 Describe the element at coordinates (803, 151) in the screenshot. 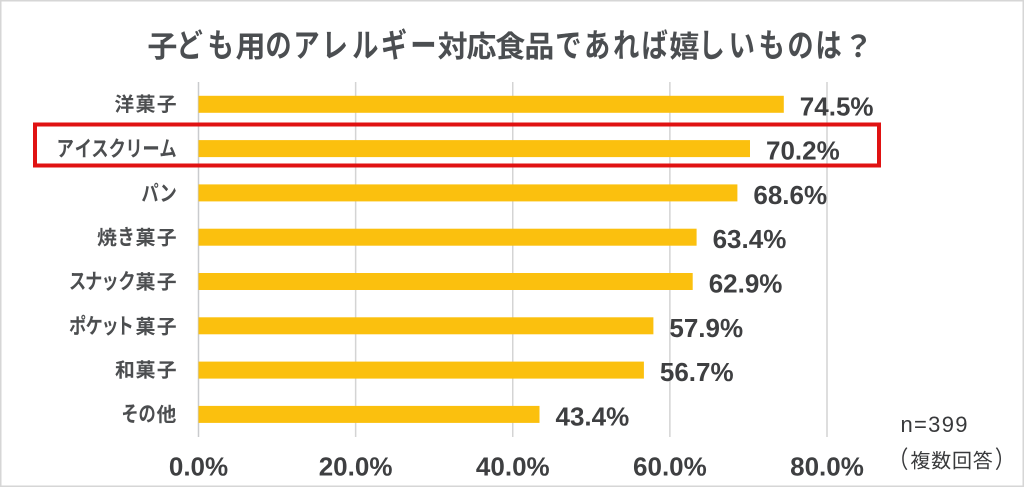

I see `svg-text: 70.2%` at that location.